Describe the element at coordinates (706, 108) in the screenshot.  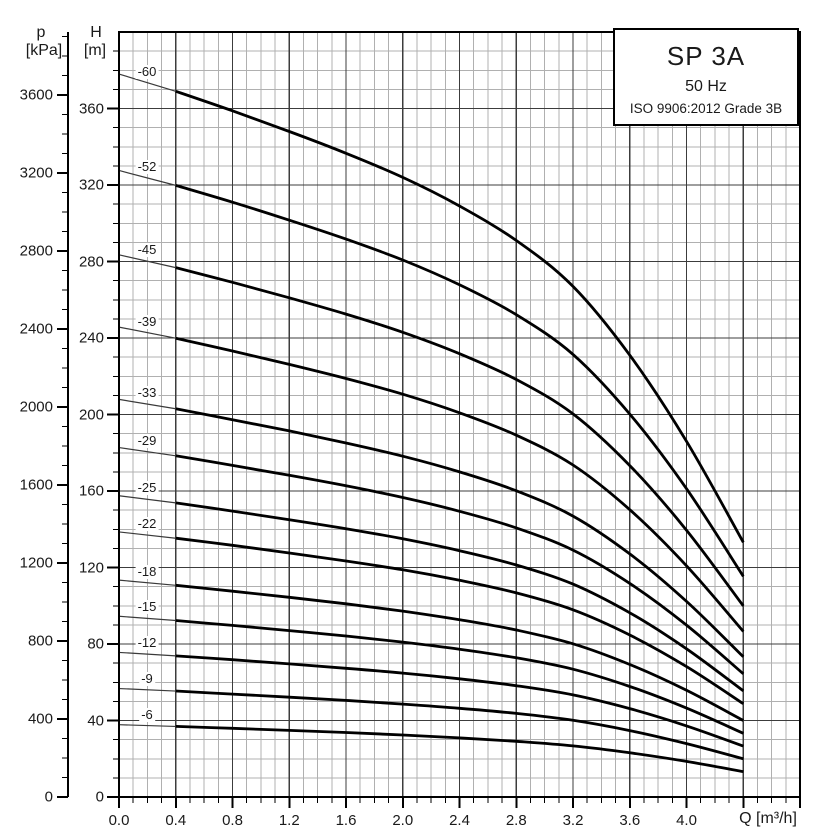
I see `iso-standard-label: ISO 9906:2012 Grade 3B` at that location.